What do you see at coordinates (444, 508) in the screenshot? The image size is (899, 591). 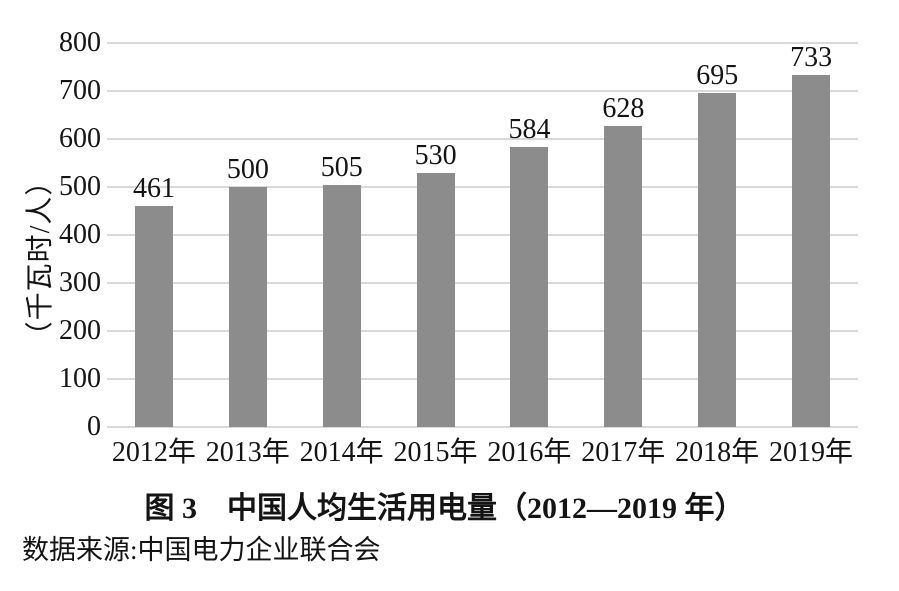 I see `figure-caption: 图 3 中国人均生活用电量（2012—2019 年）` at bounding box center [444, 508].